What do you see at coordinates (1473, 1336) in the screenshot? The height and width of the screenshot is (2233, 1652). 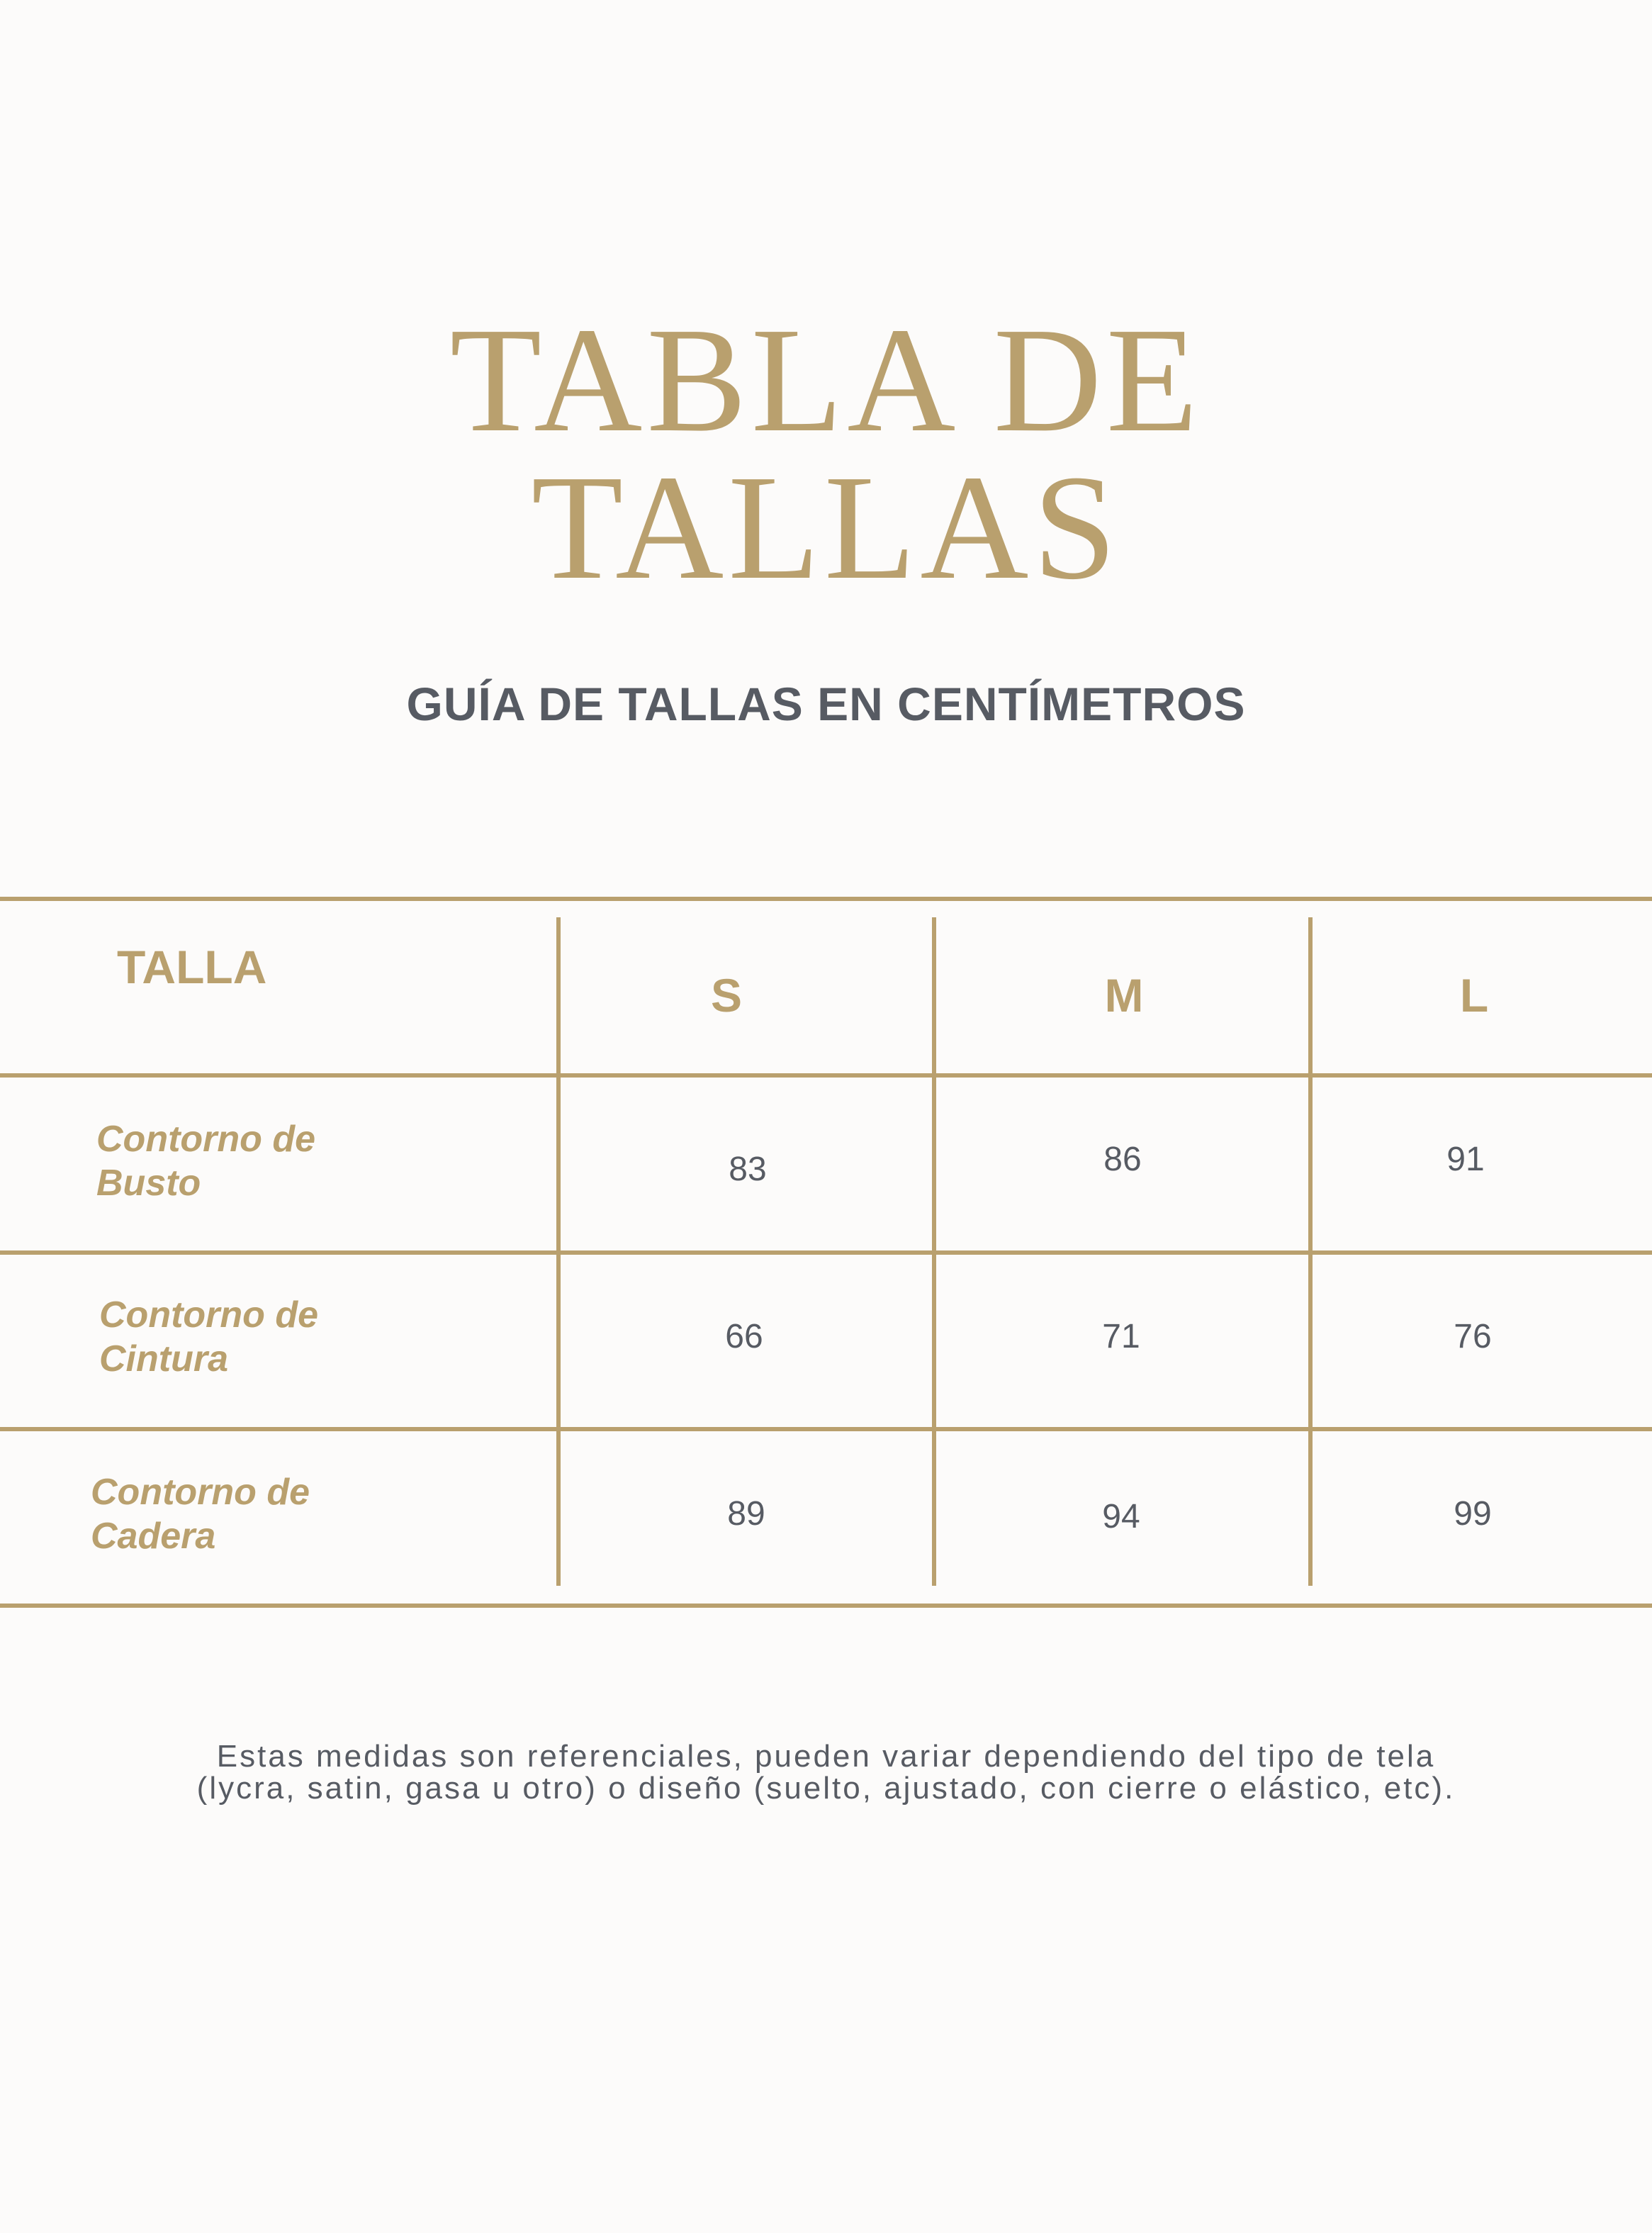 I see `value-cintura-l: 76` at bounding box center [1473, 1336].